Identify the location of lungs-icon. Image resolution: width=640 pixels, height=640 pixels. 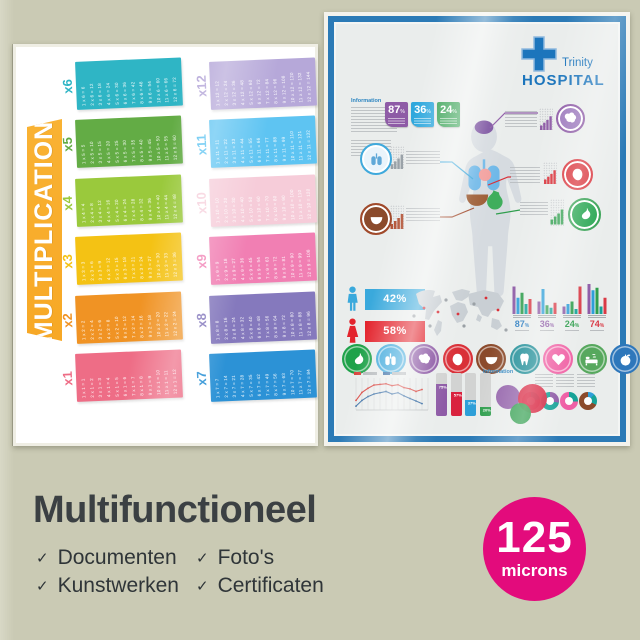
(376, 158).